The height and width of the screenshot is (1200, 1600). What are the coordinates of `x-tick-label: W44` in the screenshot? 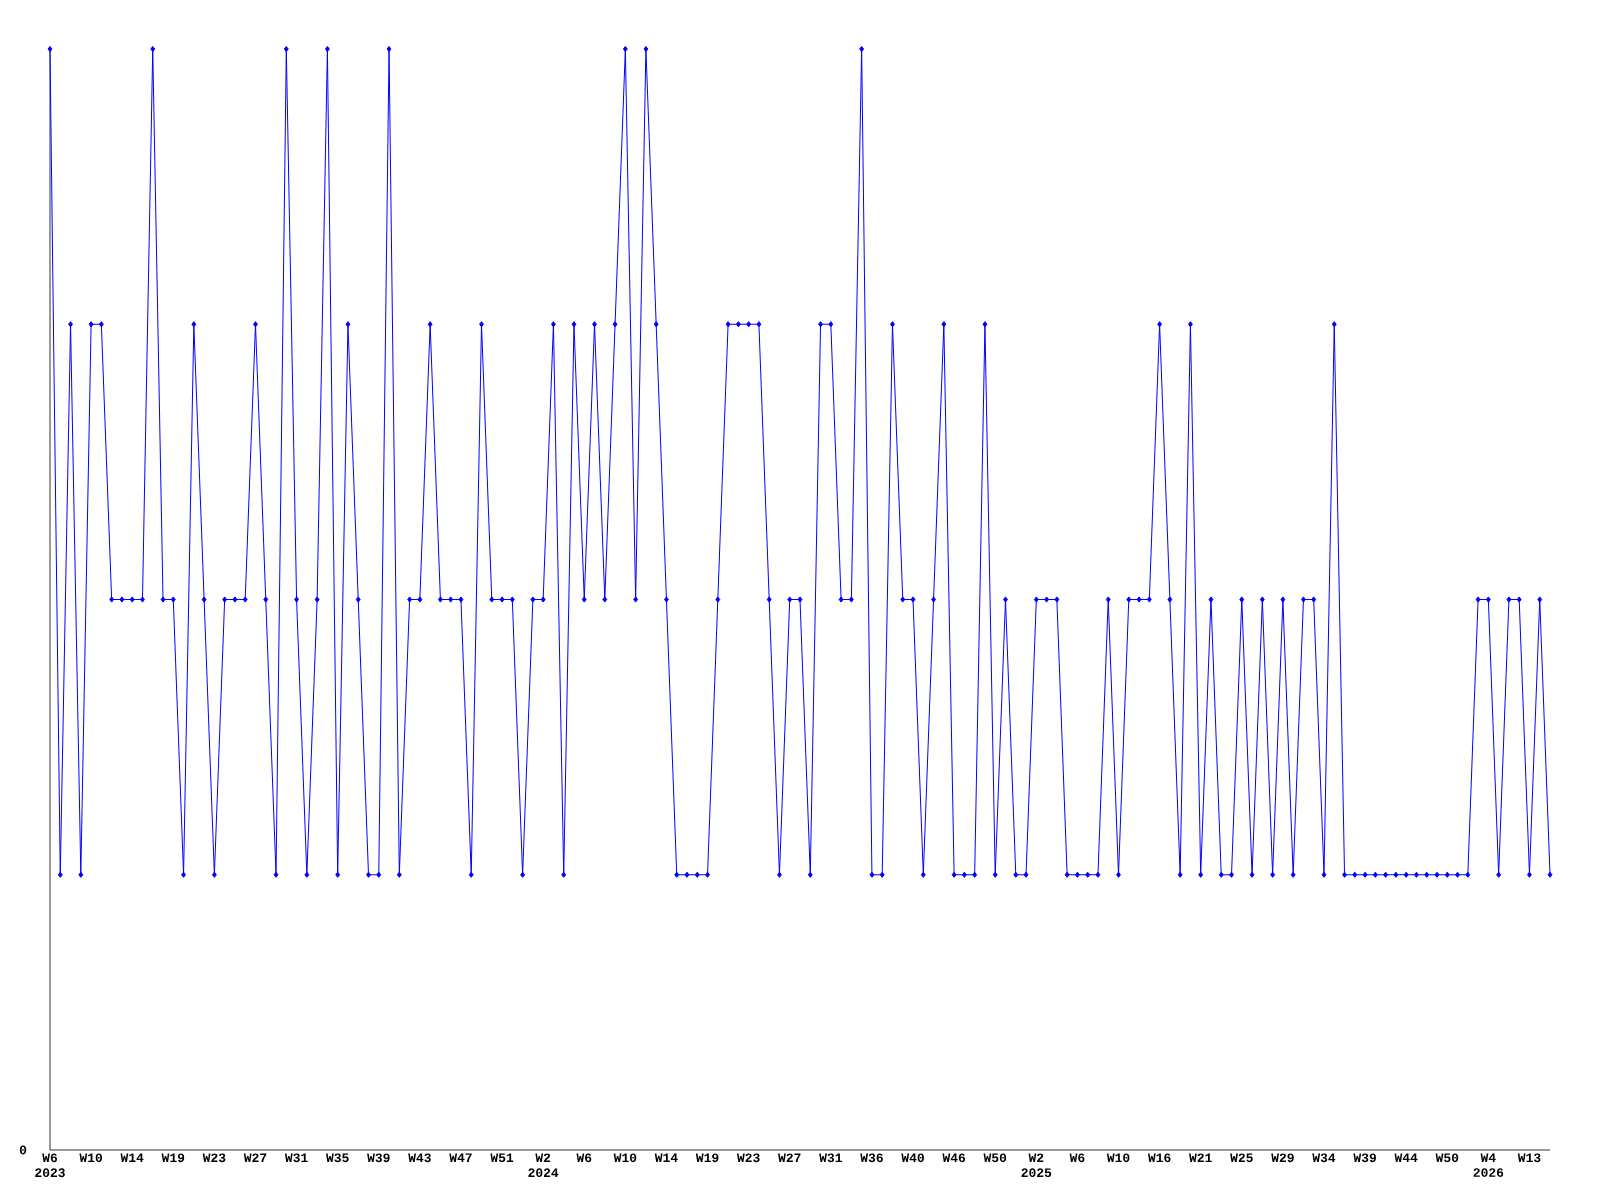 It's located at (1406, 1157).